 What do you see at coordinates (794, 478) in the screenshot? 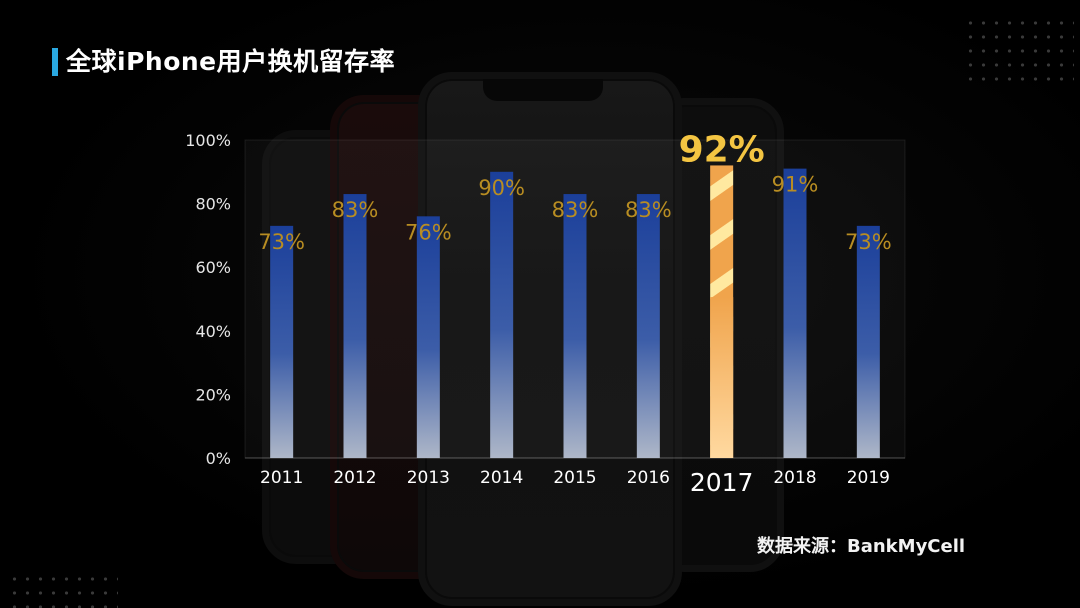
I see `x-tick-label-2018: 2018` at bounding box center [794, 478].